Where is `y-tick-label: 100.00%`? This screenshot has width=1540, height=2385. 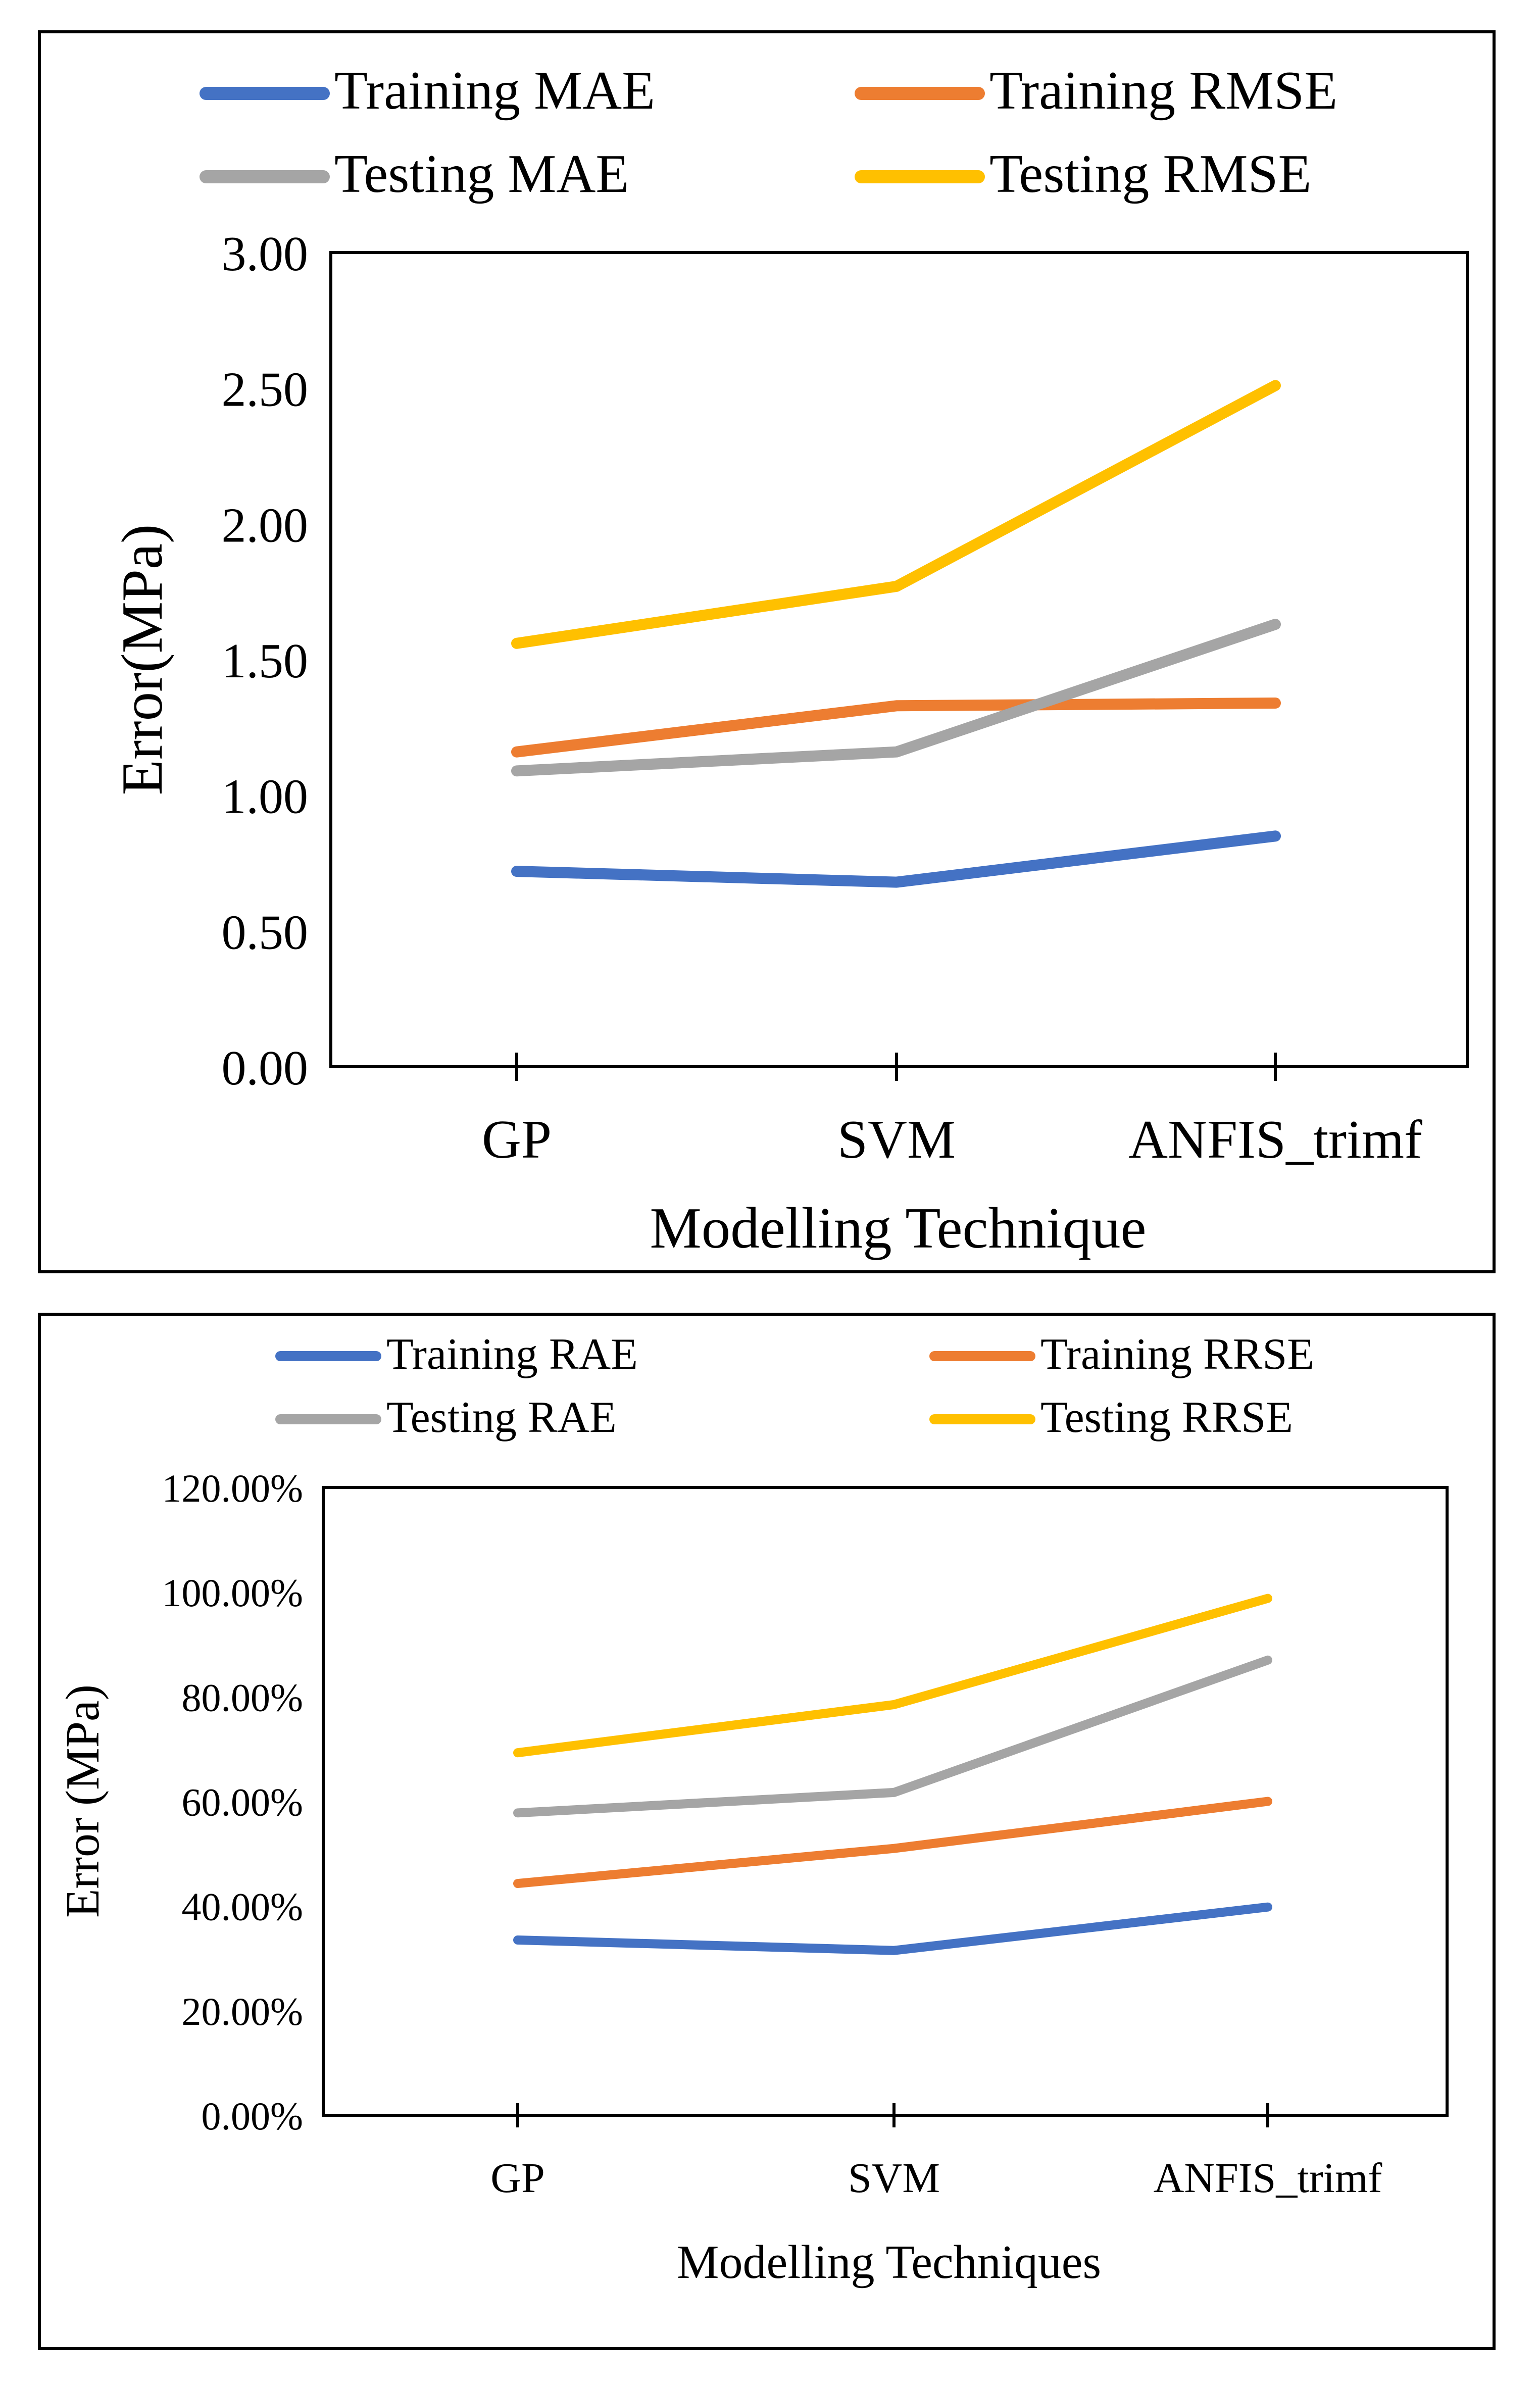 y-tick-label: 100.00% is located at coordinates (232, 1593).